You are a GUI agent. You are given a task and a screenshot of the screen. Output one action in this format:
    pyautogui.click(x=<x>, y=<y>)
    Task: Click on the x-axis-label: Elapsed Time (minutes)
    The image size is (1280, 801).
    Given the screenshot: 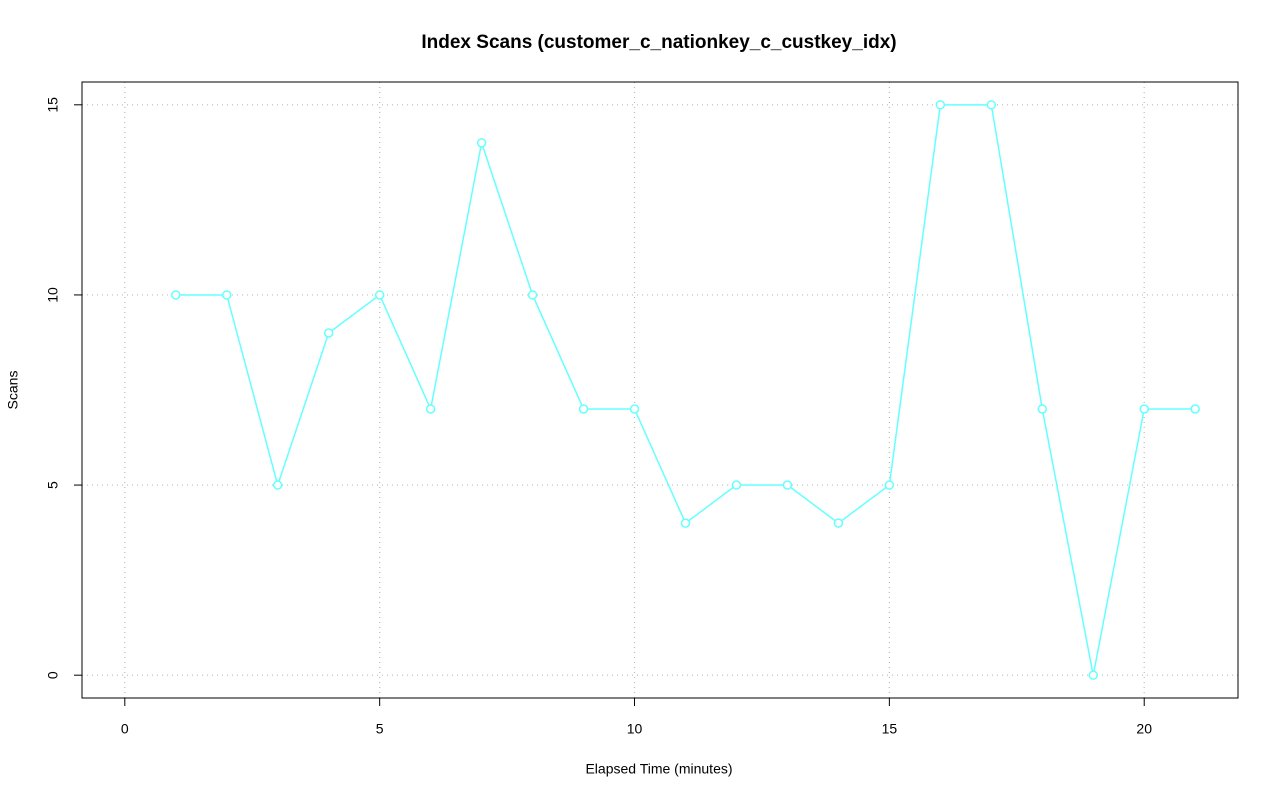 What is the action you would take?
    pyautogui.click(x=658, y=769)
    